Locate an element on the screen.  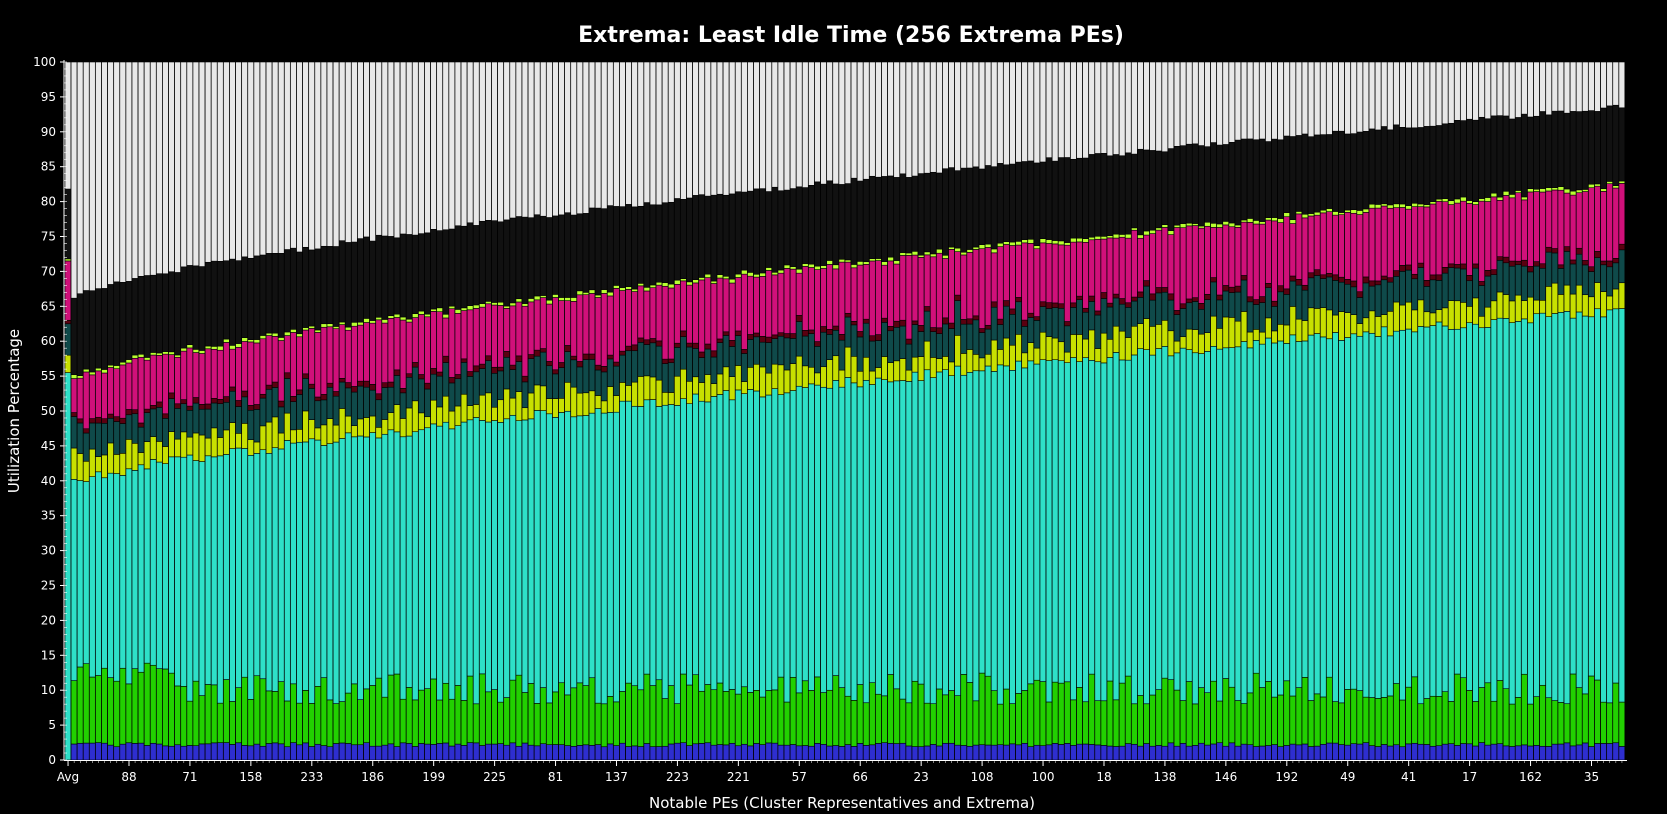
bar-232-idle-segment is located at coordinates (1481, 89).